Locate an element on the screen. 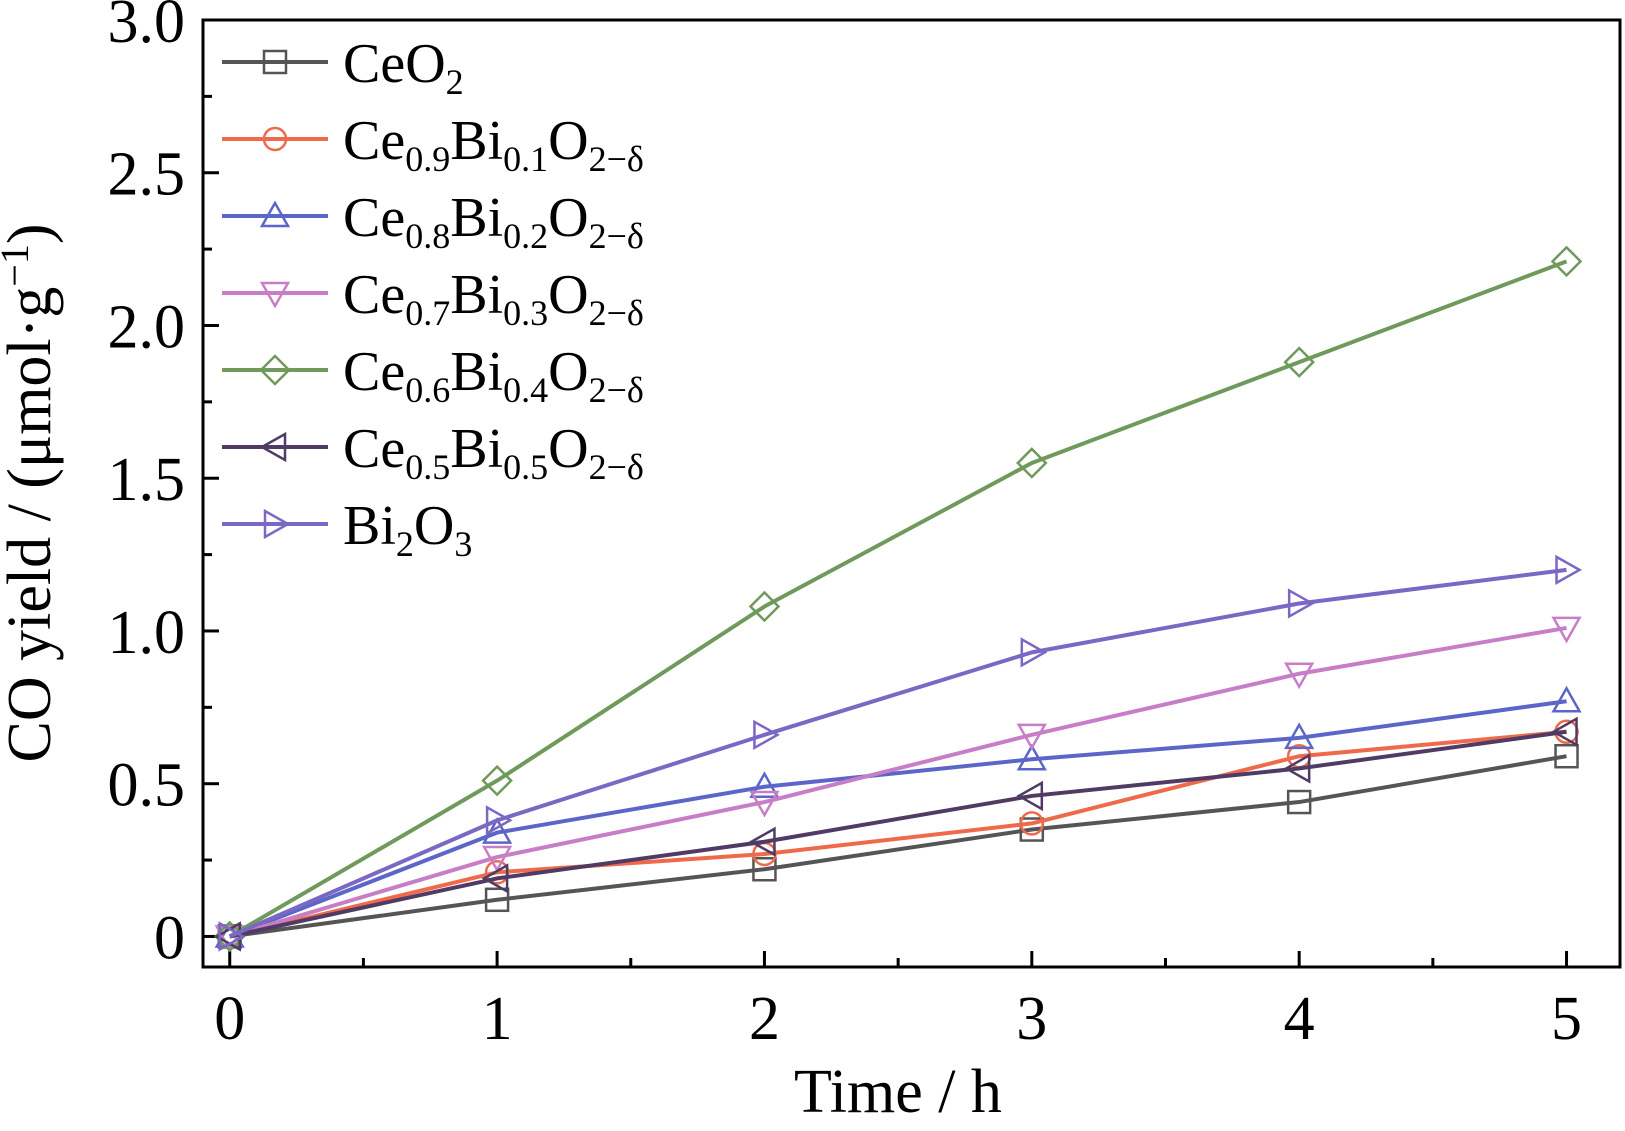 This screenshot has width=1625, height=1131. legend-label: Ce0.8Bi0.2O2−δ is located at coordinates (493, 221).